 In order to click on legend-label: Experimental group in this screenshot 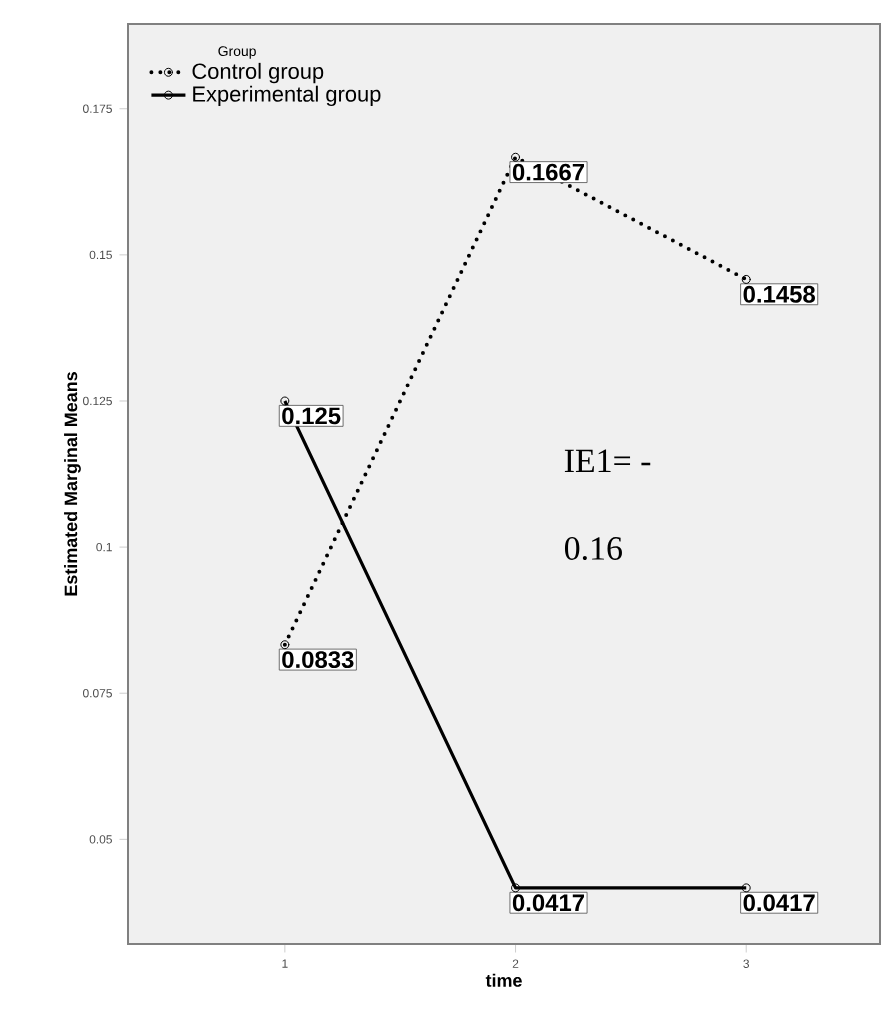, I will do `click(287, 96)`.